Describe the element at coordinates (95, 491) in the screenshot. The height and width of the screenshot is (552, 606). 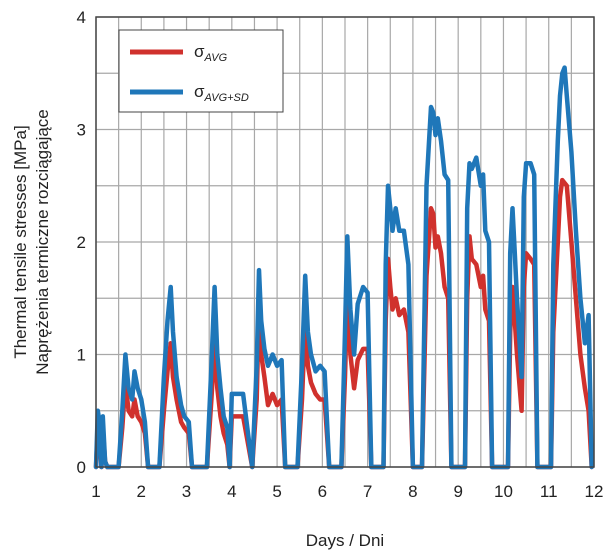
I see `x-tick-label: 1` at that location.